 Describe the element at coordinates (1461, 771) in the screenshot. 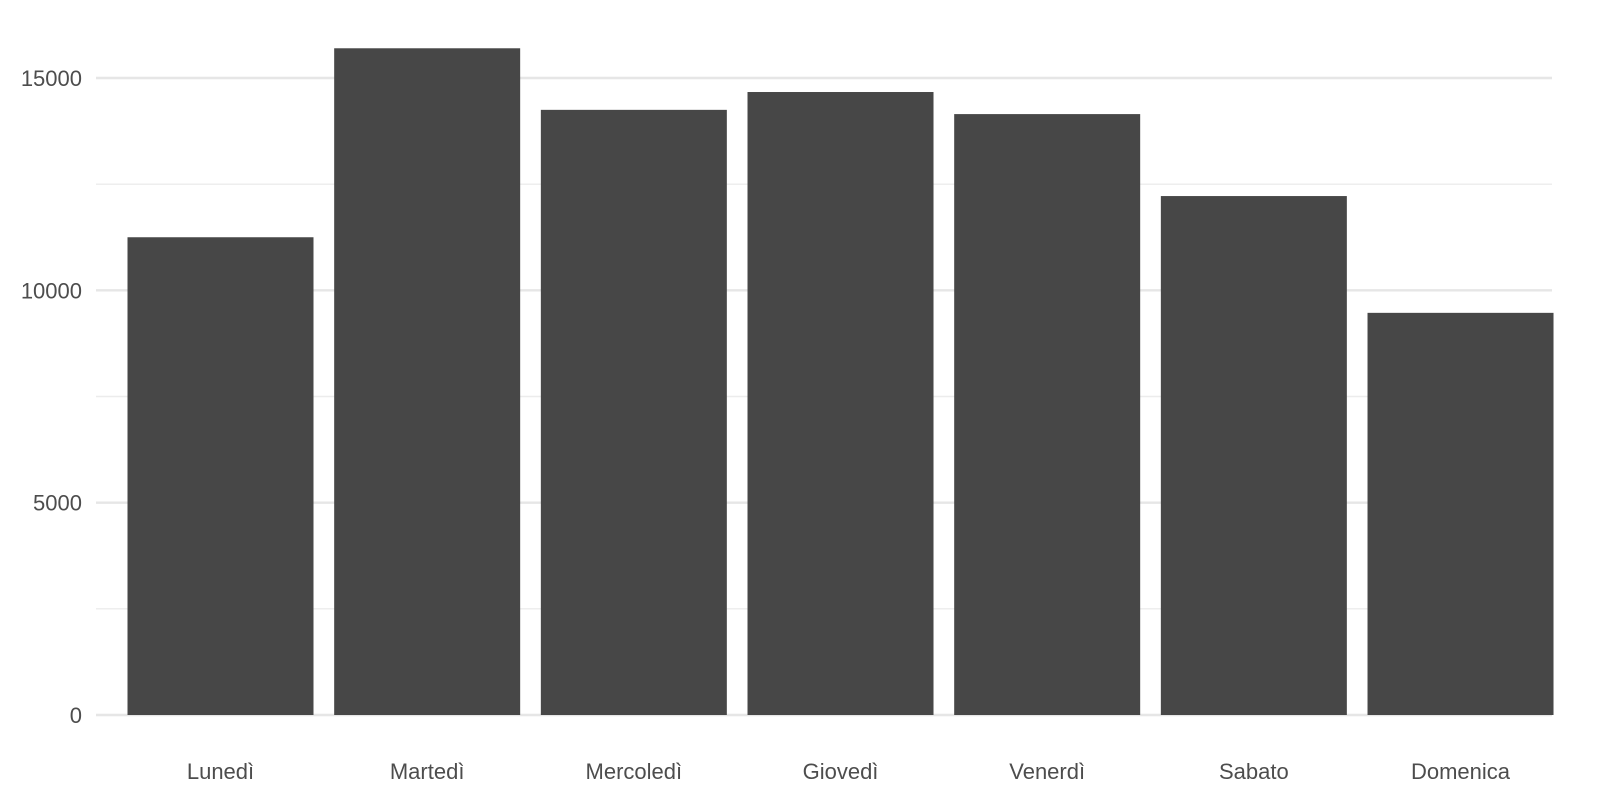

I see `x-tick-label: Domenica` at that location.